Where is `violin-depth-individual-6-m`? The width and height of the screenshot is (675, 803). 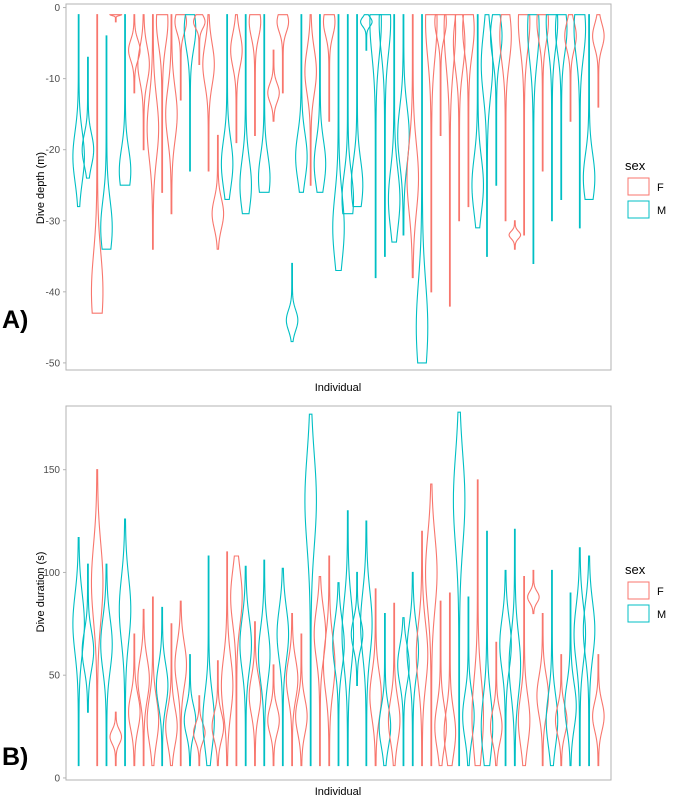 violin-depth-individual-6-m is located at coordinates (125, 100).